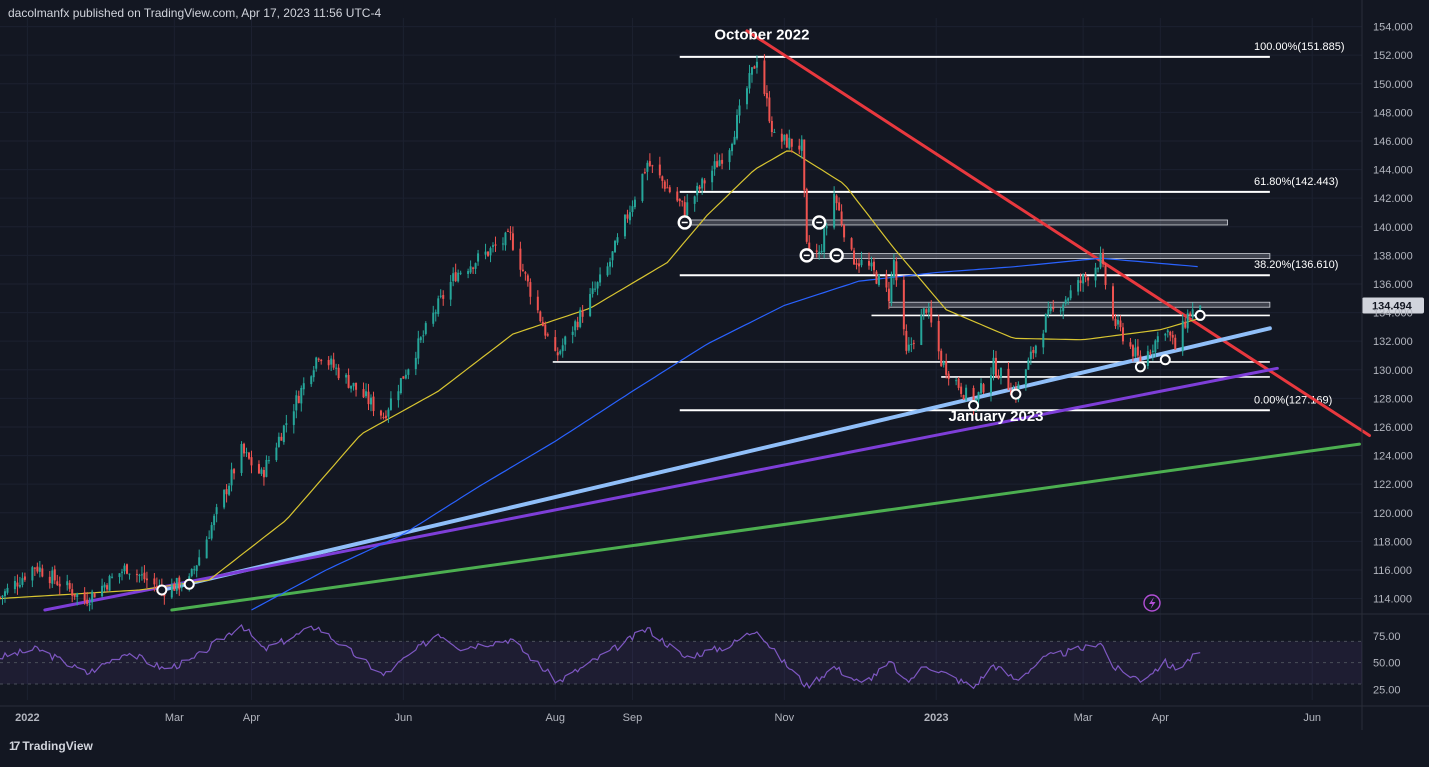  I want to click on y-tick-label: 130.000, so click(1393, 371).